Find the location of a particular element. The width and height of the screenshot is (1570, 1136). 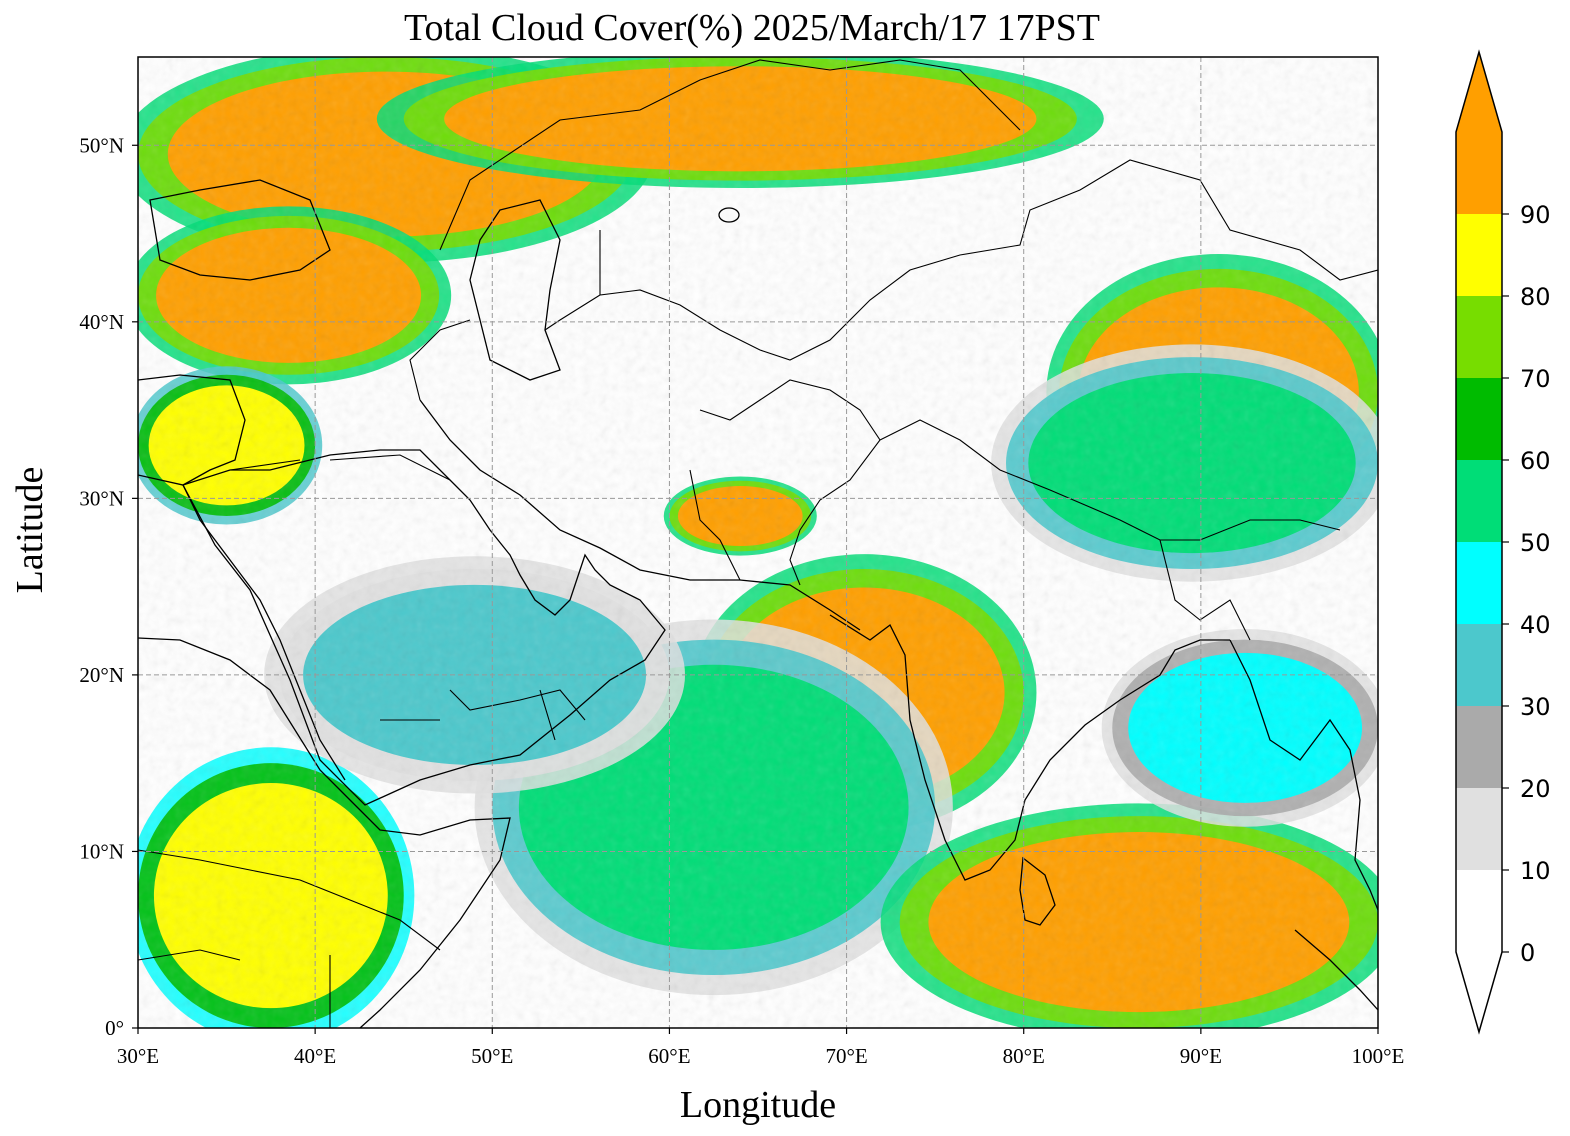

colorbar-extend-max is located at coordinates (1479, 92).